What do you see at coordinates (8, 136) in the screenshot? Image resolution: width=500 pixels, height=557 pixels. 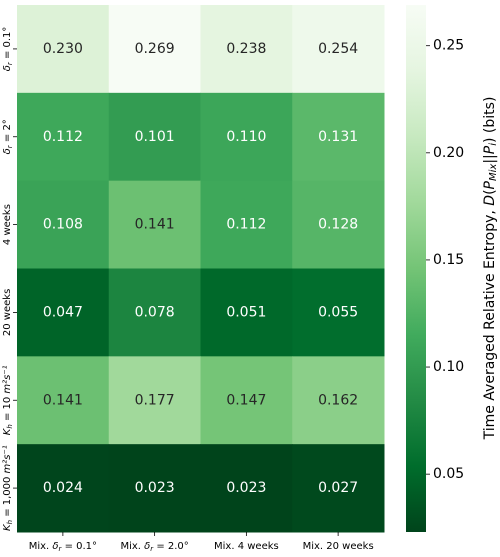 I see `y-tick-label: δr​ = 2°` at bounding box center [8, 136].